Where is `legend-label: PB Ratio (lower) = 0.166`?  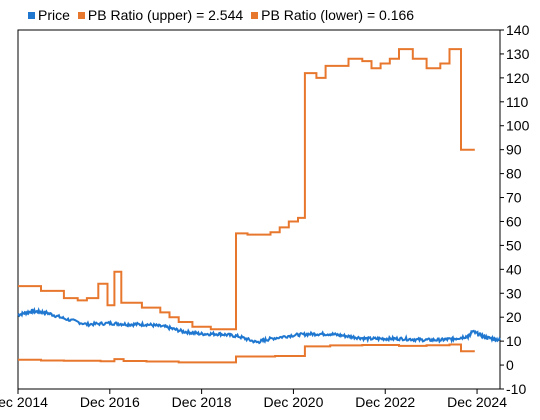
legend-label: PB Ratio (lower) = 0.166 is located at coordinates (338, 15).